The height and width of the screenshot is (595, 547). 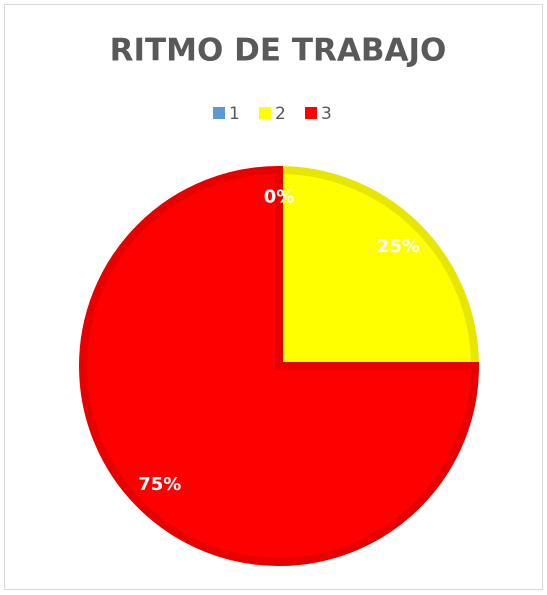 What do you see at coordinates (159, 484) in the screenshot?
I see `data-label: 75%` at bounding box center [159, 484].